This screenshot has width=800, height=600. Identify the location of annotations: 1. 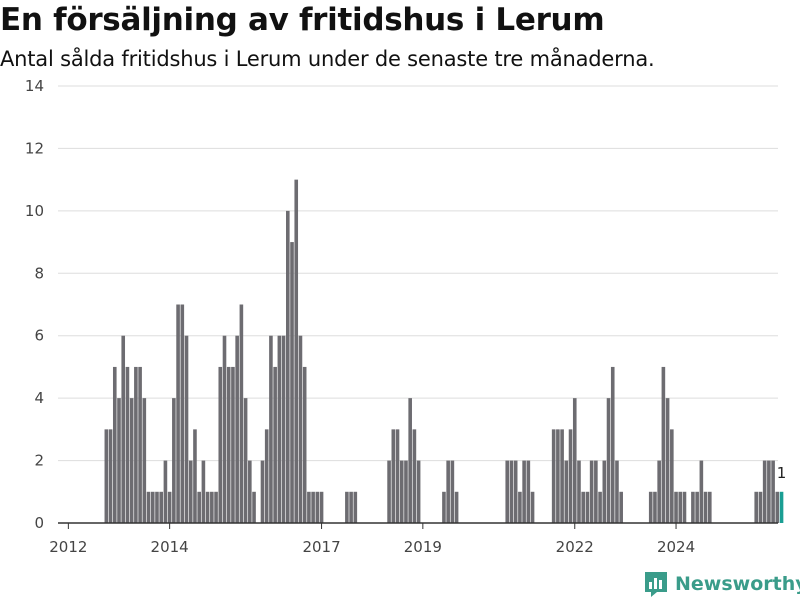
(782, 473).